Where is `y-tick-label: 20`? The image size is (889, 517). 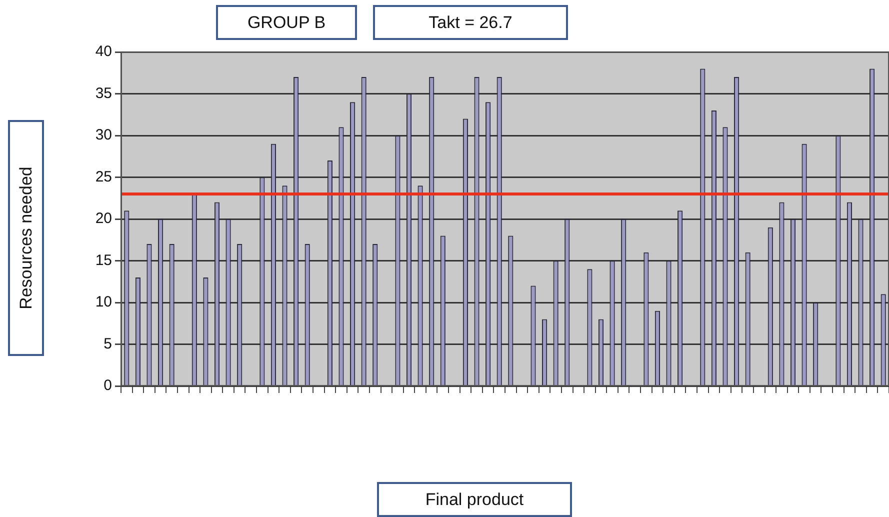 y-tick-label: 20 is located at coordinates (103, 219).